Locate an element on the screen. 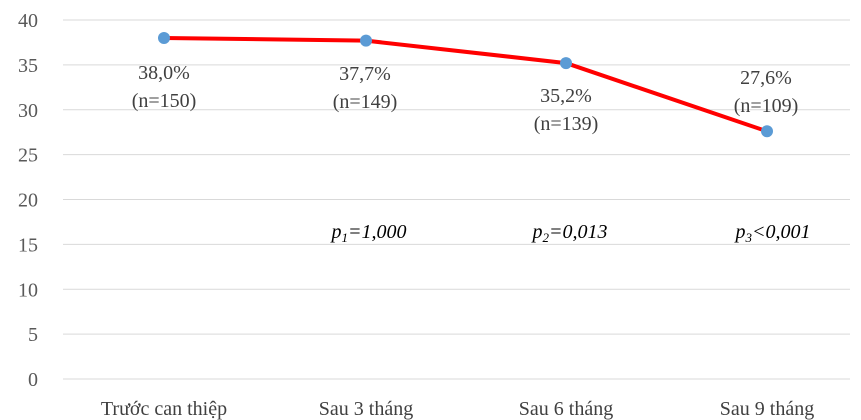 The image size is (861, 420). p-value: =0,013 is located at coordinates (578, 232).